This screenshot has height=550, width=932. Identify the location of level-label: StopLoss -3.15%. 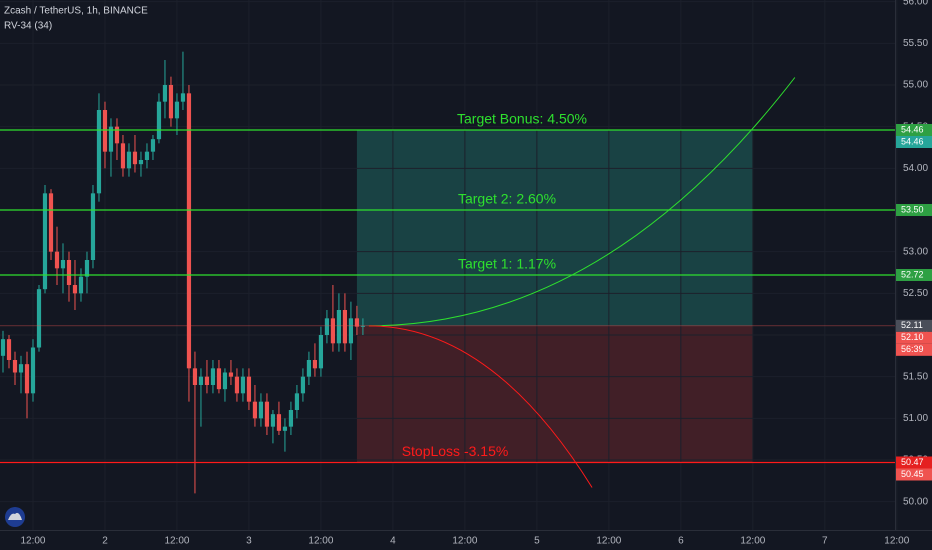
(455, 451).